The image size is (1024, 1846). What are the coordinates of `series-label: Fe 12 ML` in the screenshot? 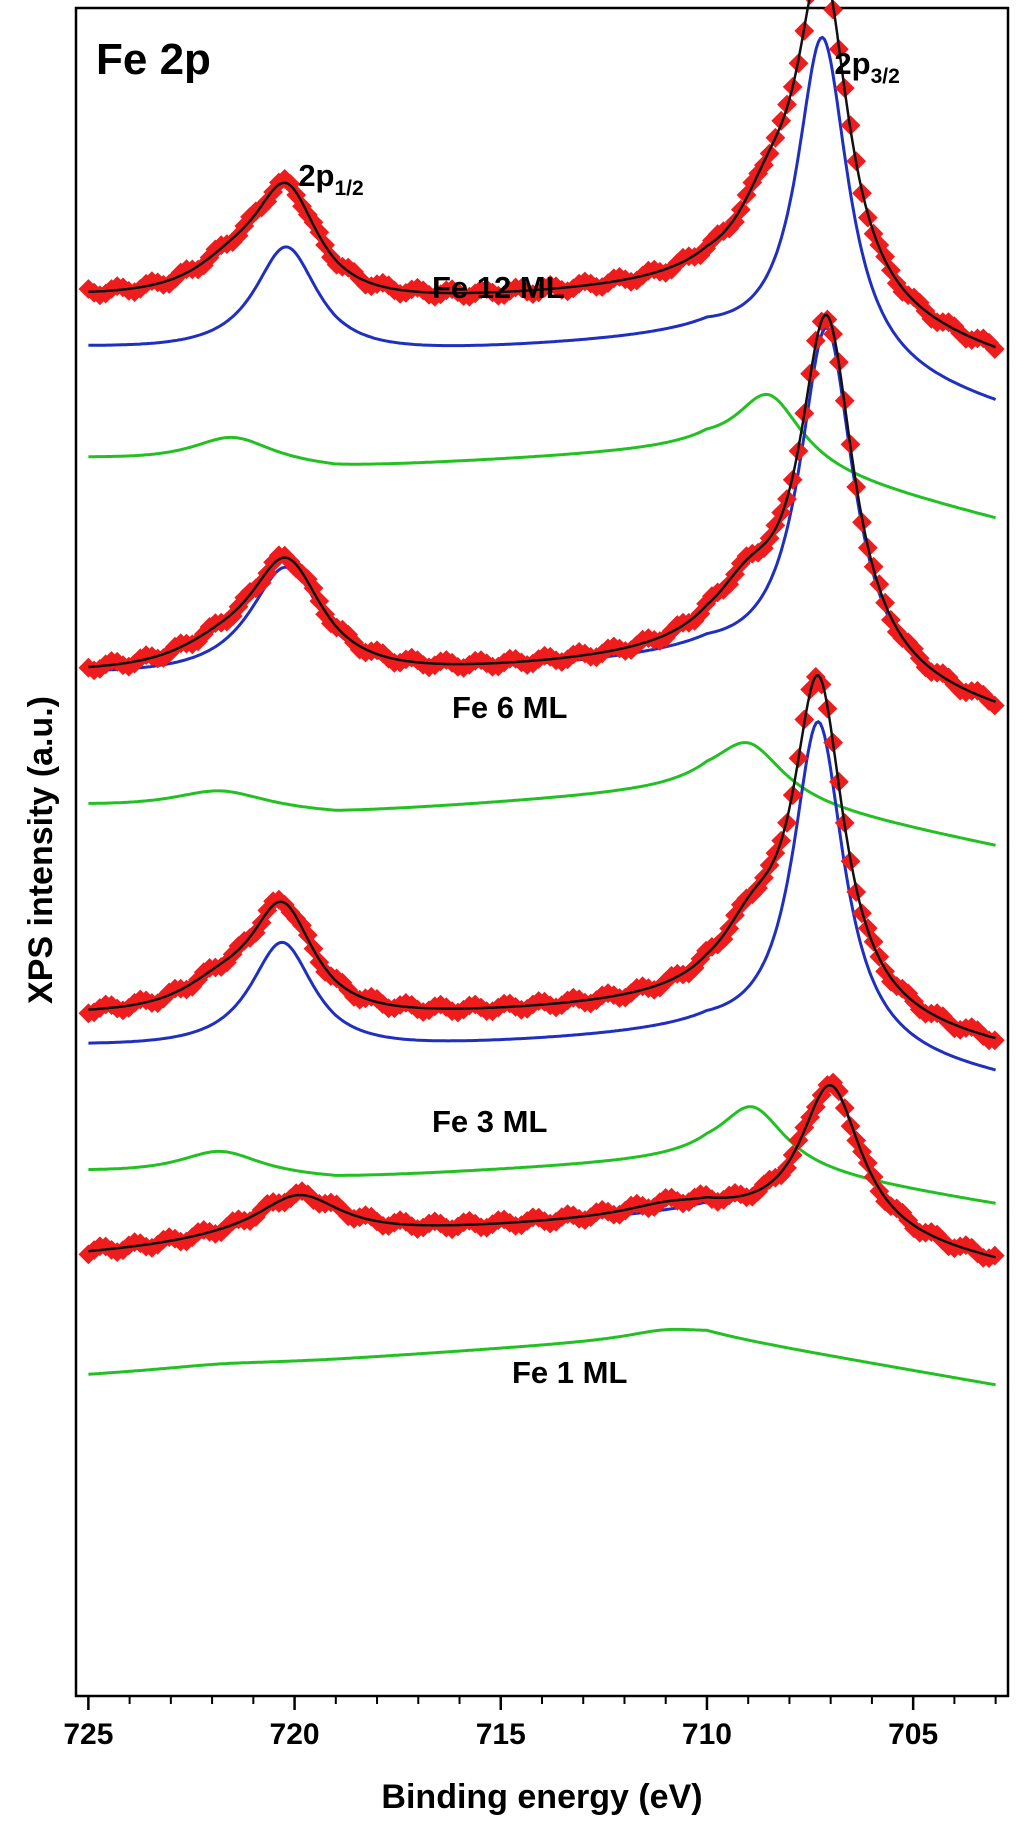 It's located at (498, 287).